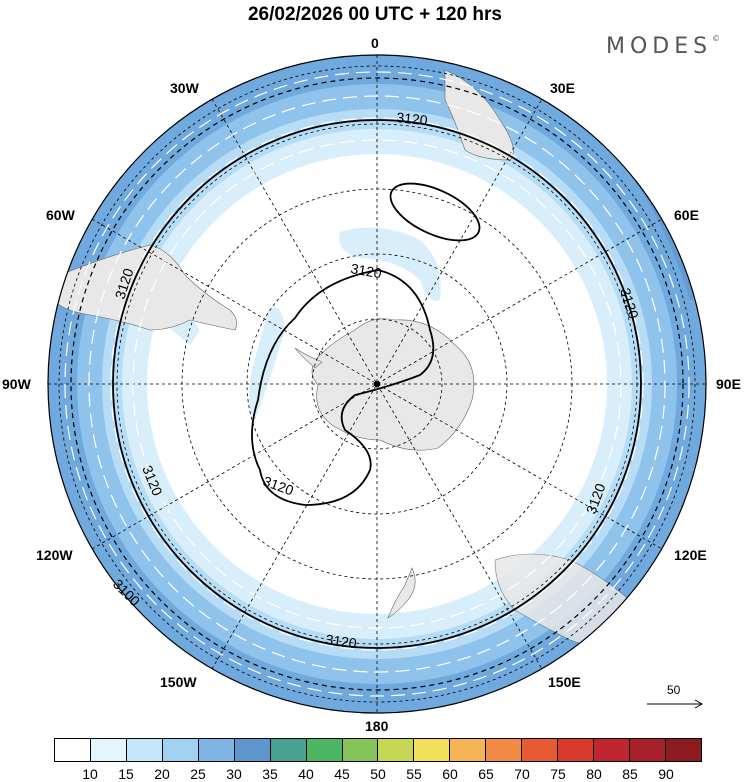  I want to click on wind-reference-arrow, so click(675, 704).